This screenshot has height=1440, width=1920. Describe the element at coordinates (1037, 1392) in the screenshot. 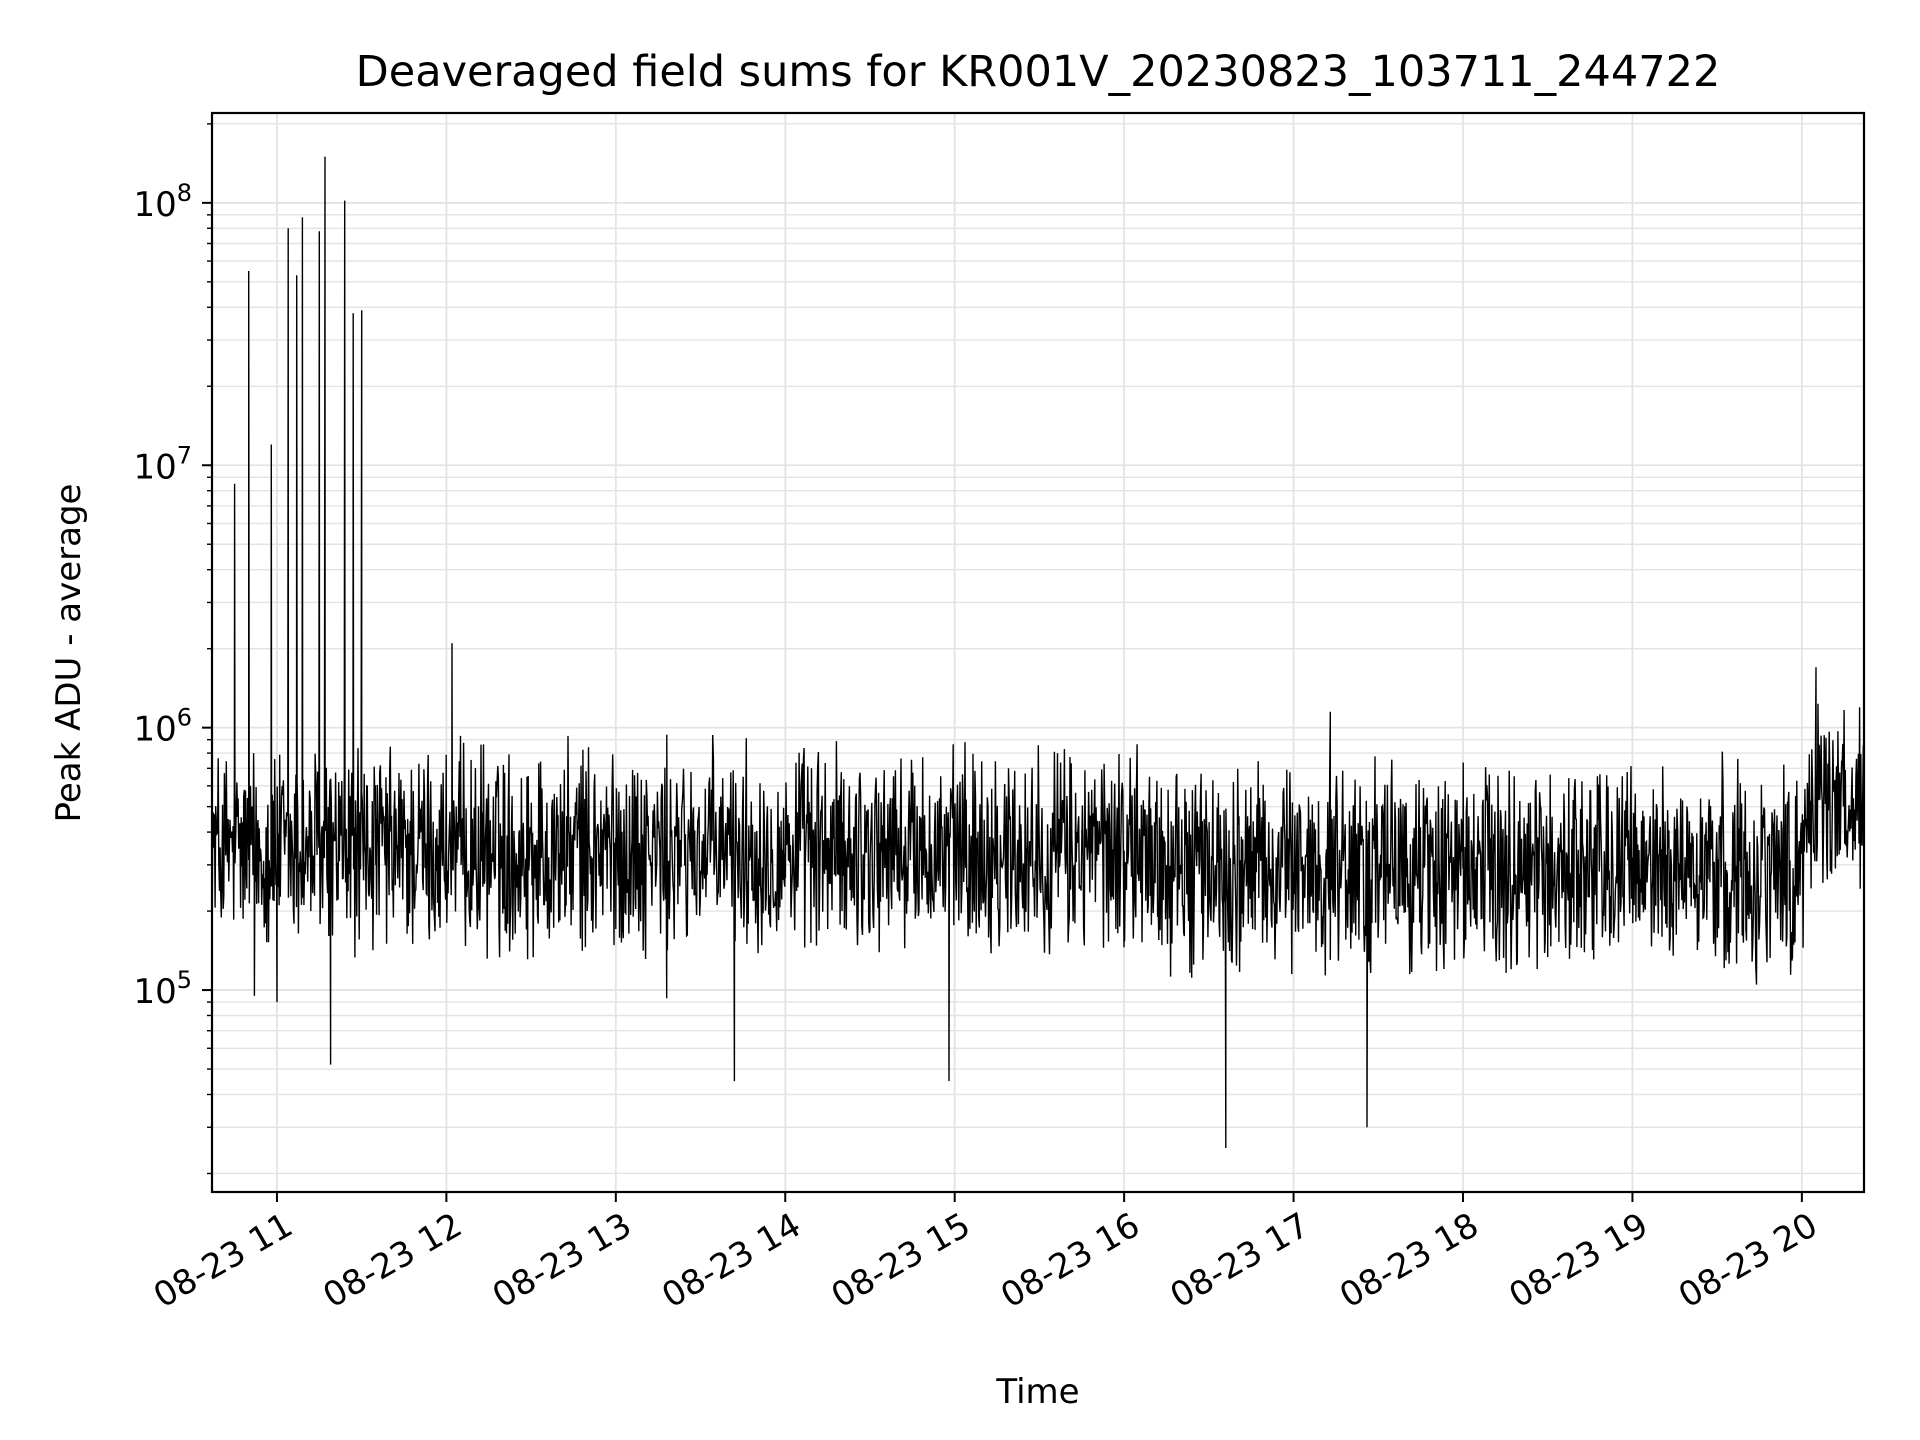

I see `x-axis-label: Time` at that location.